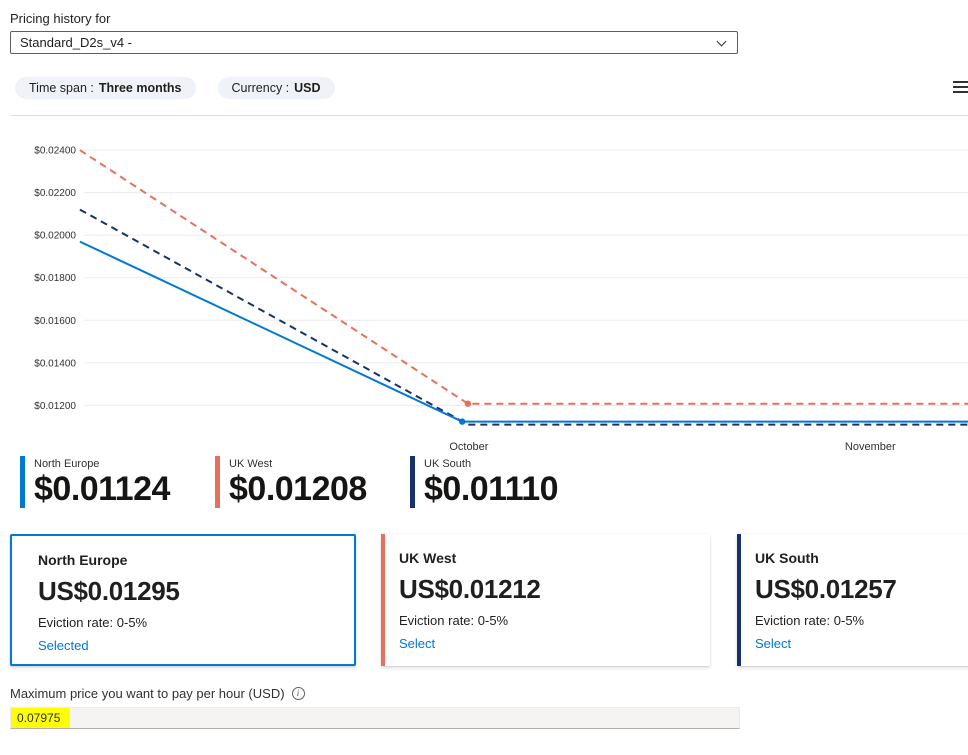  I want to click on hamburger-icon, so click(960, 88).